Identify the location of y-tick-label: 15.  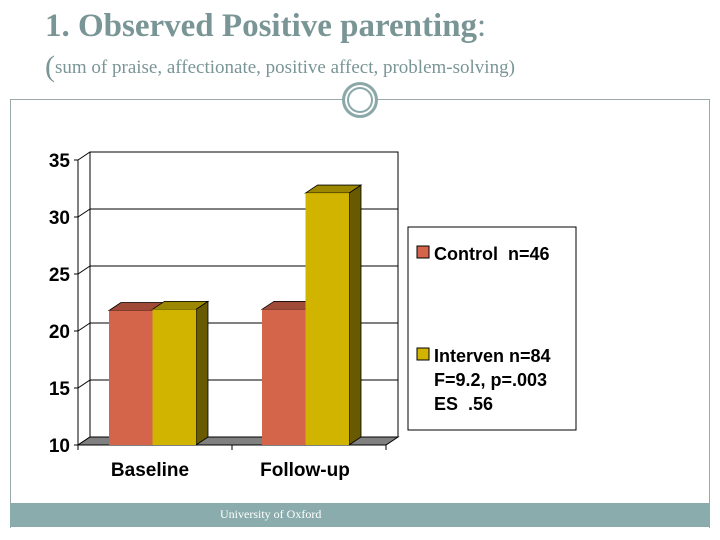
(60, 389).